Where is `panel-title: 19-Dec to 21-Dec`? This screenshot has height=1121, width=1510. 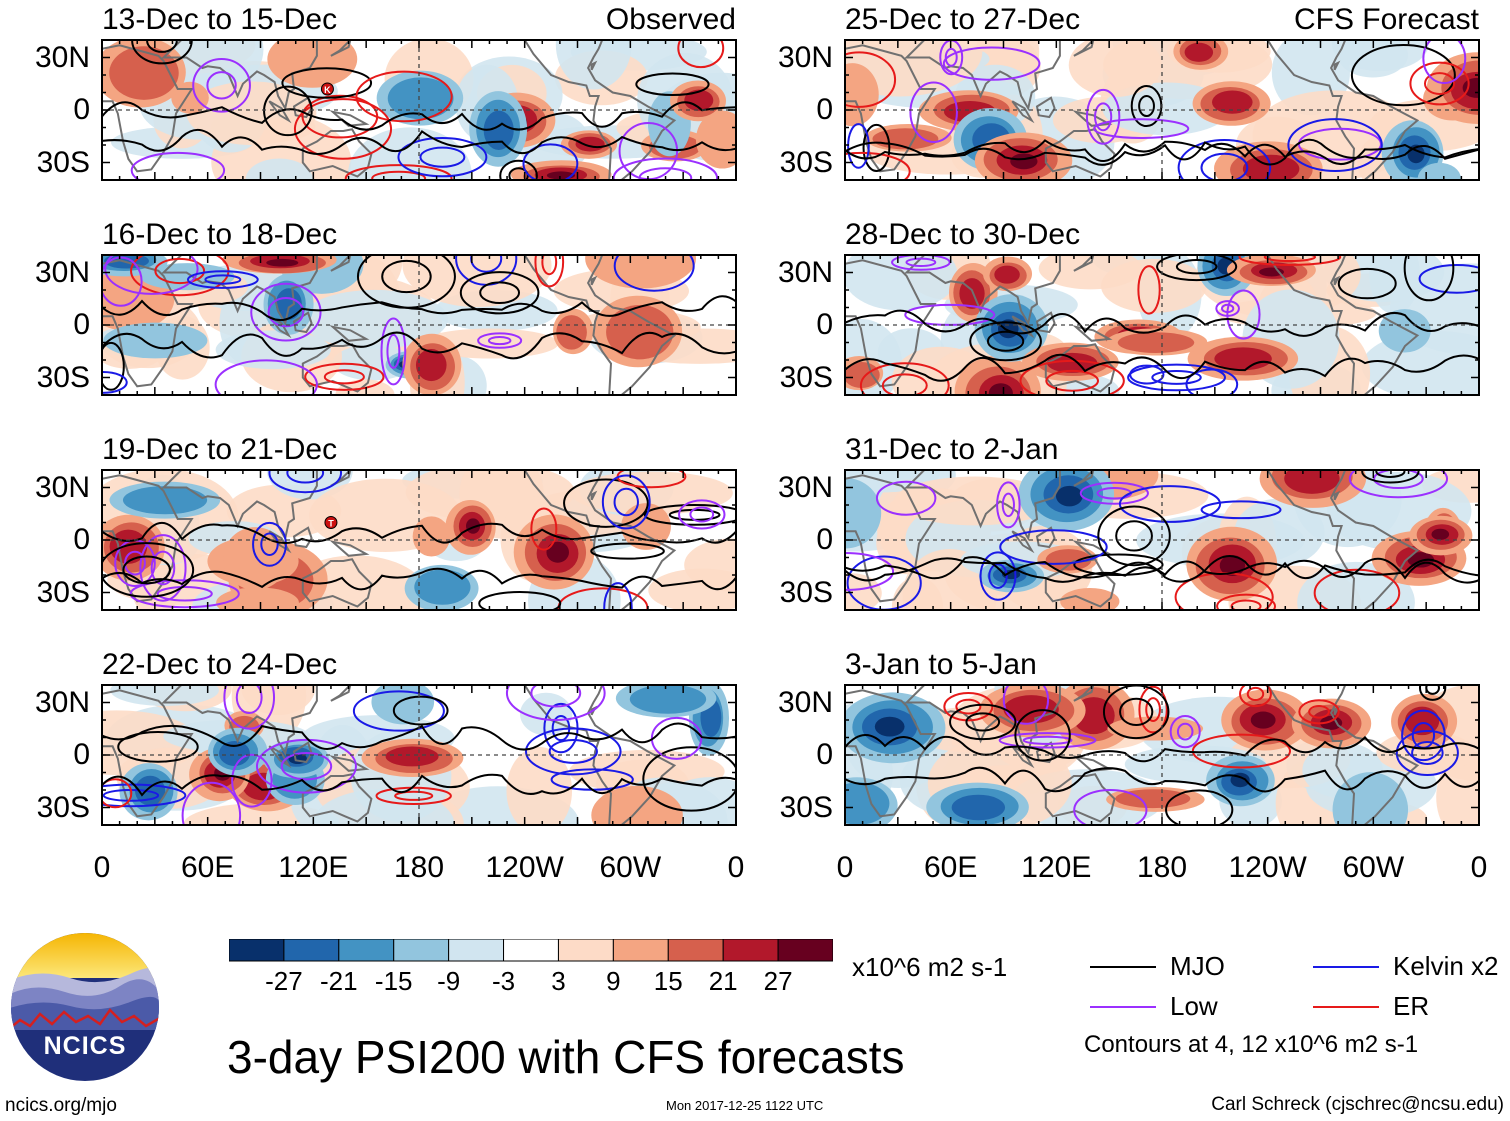
panel-title: 19-Dec to 21-Dec is located at coordinates (220, 449).